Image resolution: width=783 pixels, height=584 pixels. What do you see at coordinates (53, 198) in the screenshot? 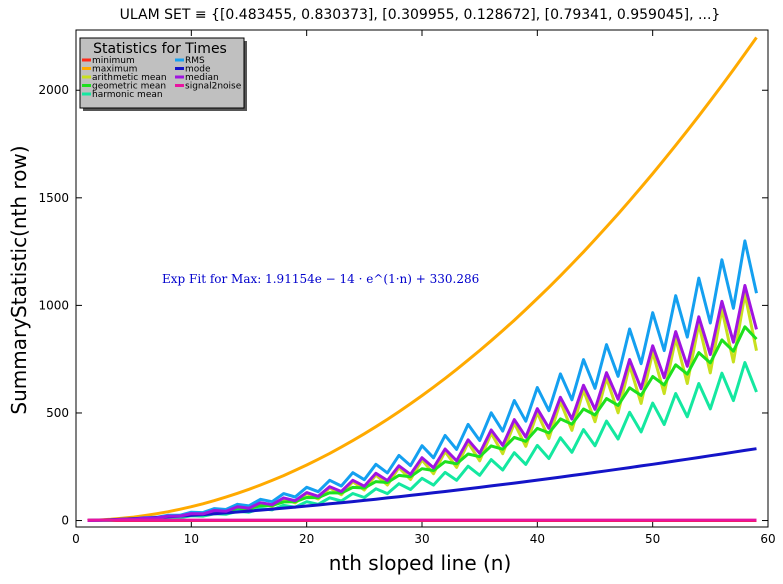
I see `y-tick-label: 1500` at bounding box center [53, 198].